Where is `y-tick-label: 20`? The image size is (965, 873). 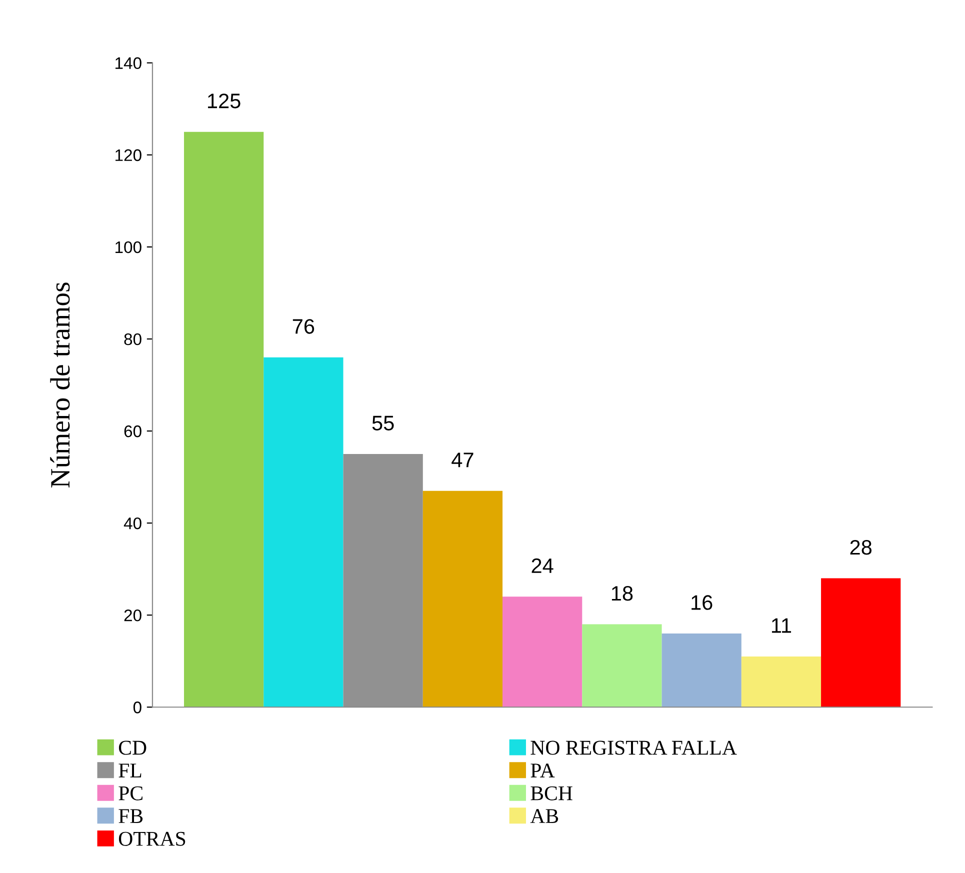
y-tick-label: 20 is located at coordinates (133, 615).